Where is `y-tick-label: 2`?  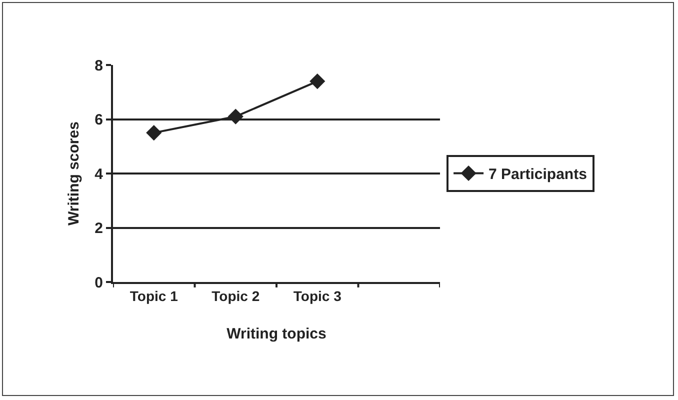 y-tick-label: 2 is located at coordinates (98, 228).